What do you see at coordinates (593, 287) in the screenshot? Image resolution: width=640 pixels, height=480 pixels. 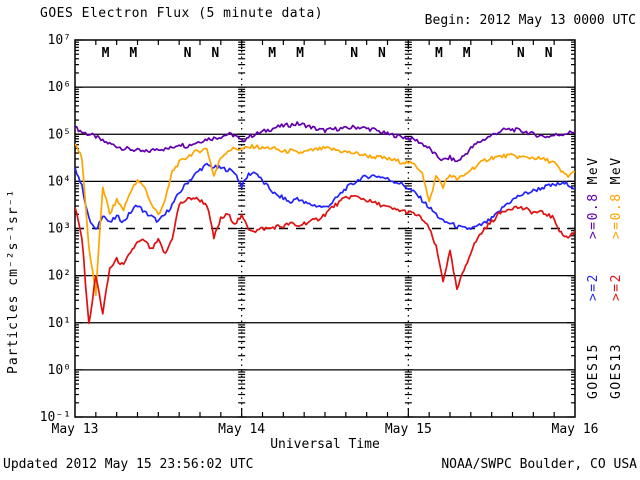 I see `legend-goes15-ge2-label: >=2` at bounding box center [593, 287].